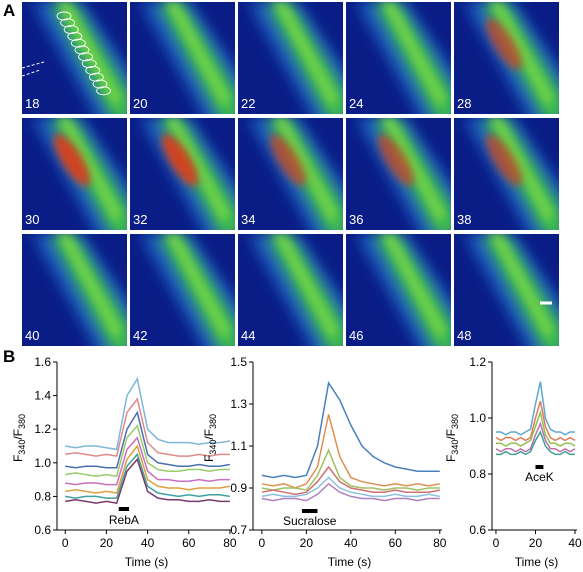  Describe the element at coordinates (506, 174) in the screenshot. I see `image-tile: 38` at that location.